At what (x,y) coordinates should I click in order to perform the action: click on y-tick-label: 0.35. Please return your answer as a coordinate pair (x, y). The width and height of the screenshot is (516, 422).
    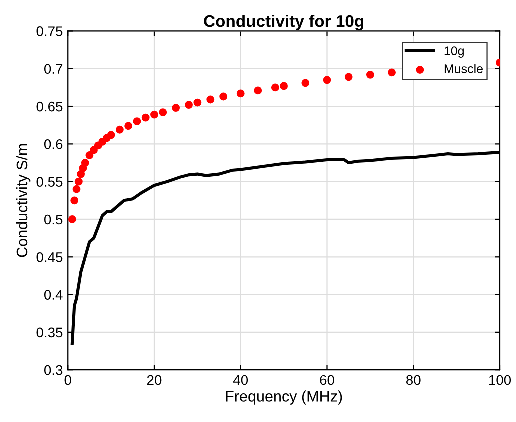
    Looking at the image, I should click on (49, 333).